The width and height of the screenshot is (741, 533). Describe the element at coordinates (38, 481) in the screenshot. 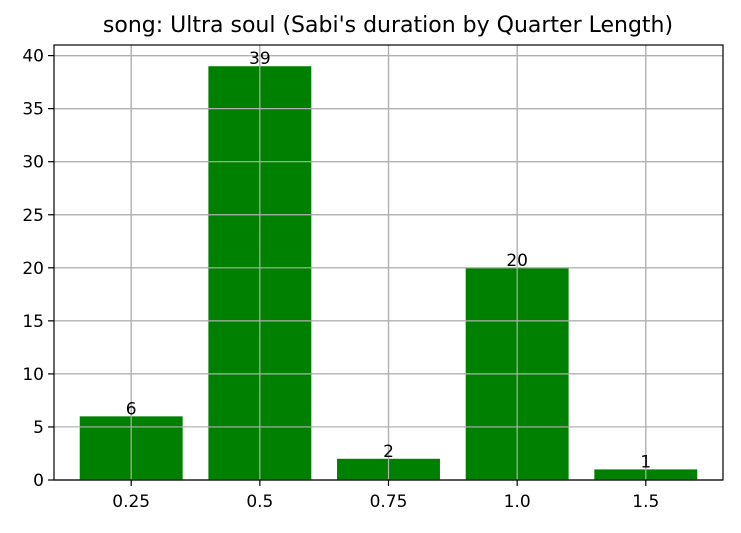

I see `y-tick-label: 0` at that location.